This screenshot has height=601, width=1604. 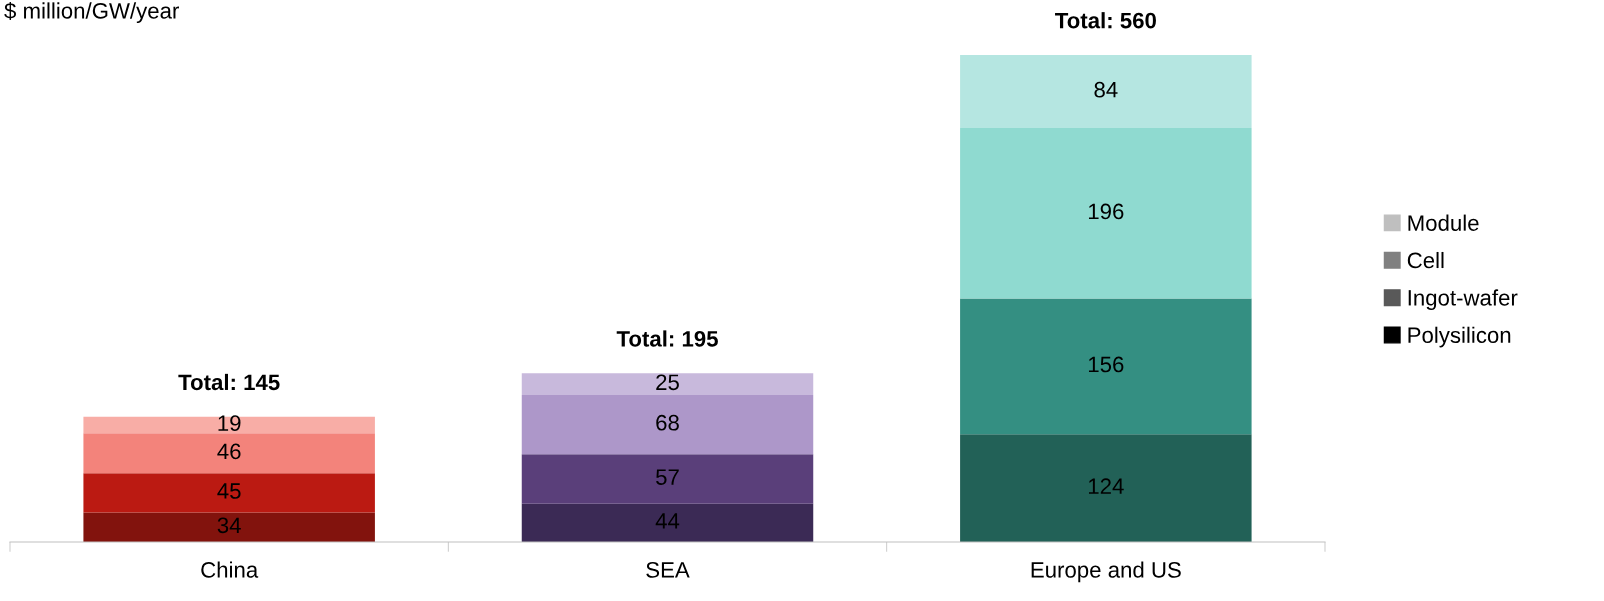 I want to click on data-label: 196, so click(x=1106, y=211).